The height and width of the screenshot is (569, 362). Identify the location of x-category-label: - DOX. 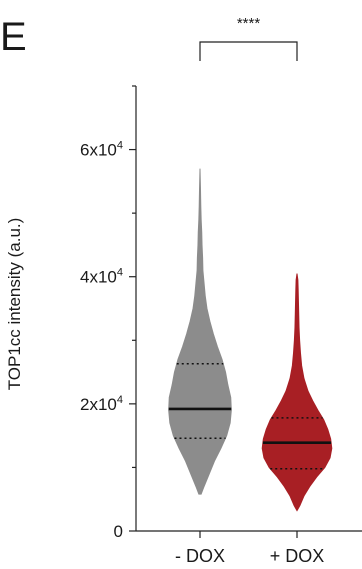
(200, 556).